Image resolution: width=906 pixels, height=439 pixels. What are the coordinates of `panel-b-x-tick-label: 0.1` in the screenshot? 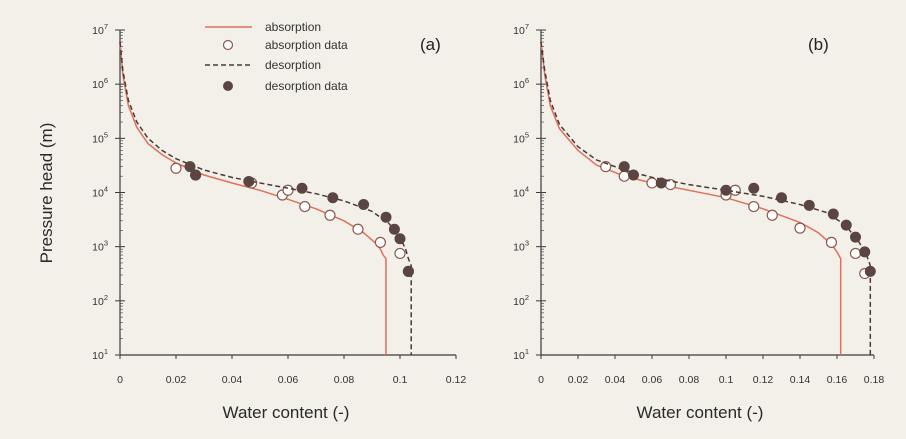 It's located at (726, 380).